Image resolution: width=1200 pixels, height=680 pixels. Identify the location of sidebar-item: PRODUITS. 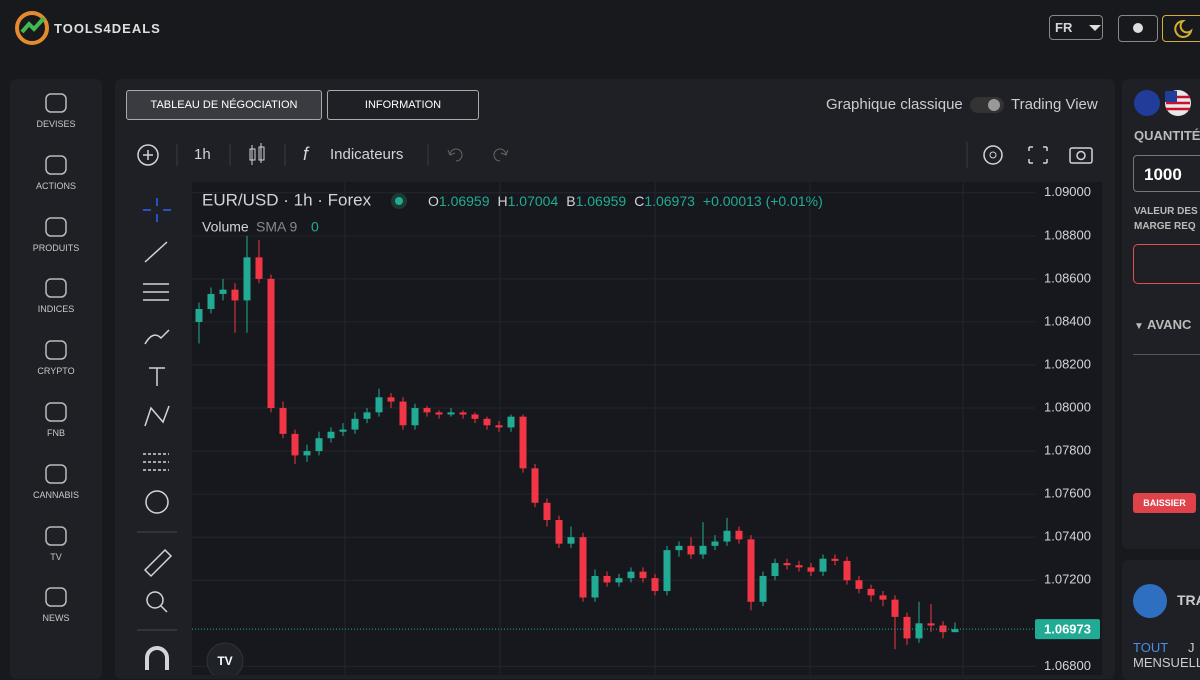
(56, 234).